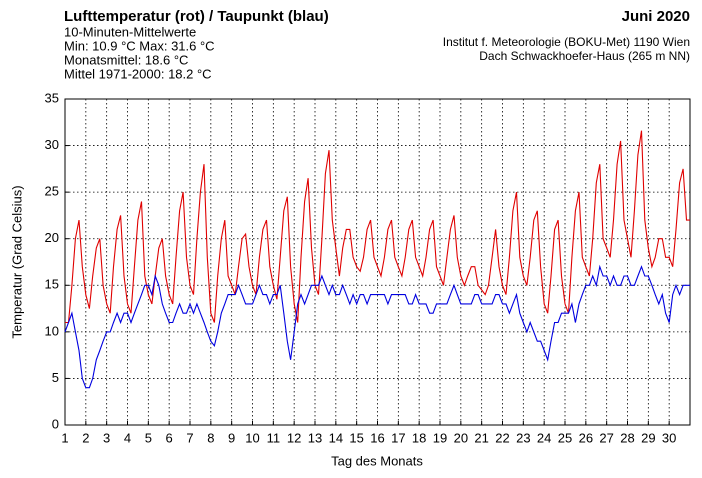 The width and height of the screenshot is (702, 478). I want to click on stat-line: Mittel 1971-2000: 18.2 °C, so click(138, 73).